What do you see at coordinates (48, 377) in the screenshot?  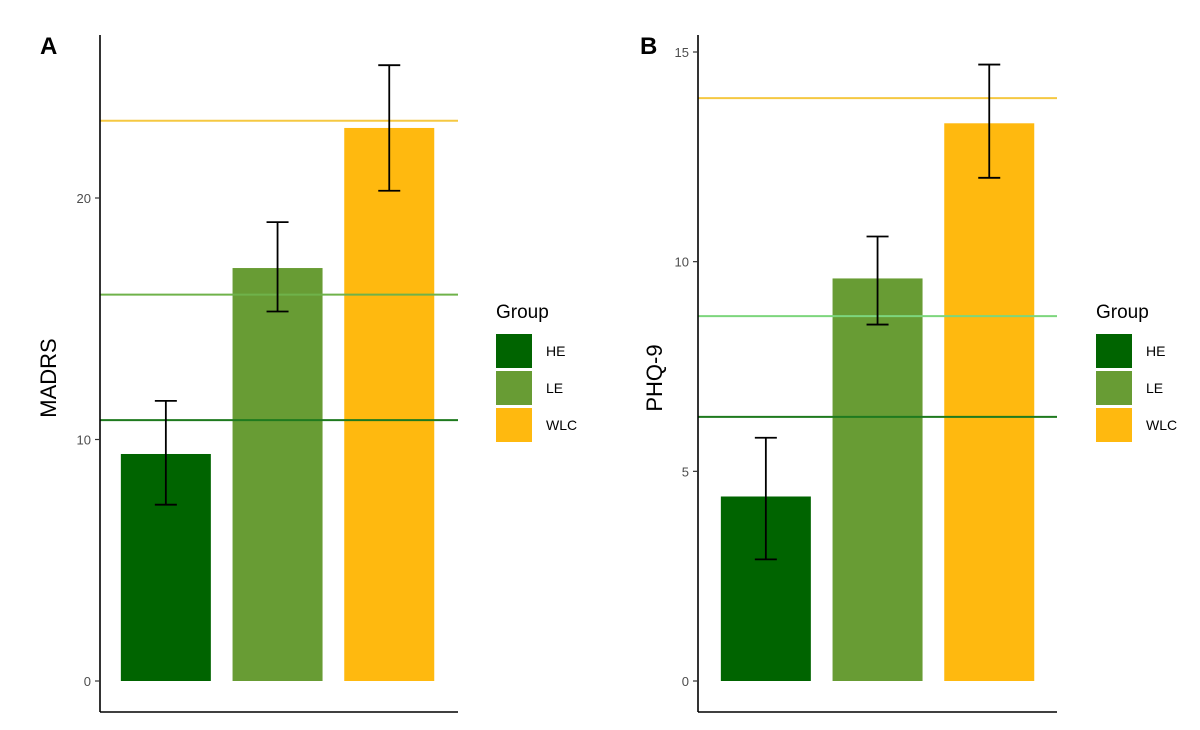 I see `y-axis-label: MADRS` at bounding box center [48, 377].